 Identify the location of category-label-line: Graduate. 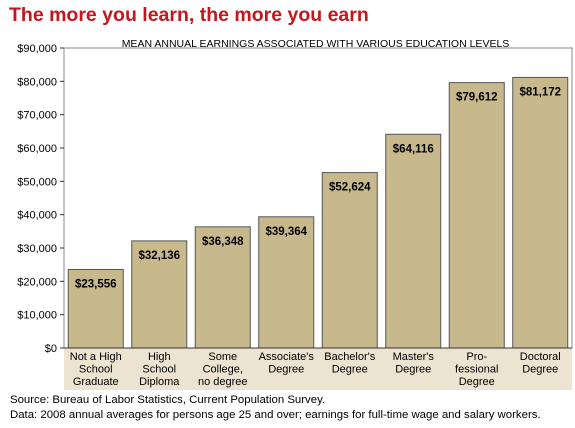
(96, 382).